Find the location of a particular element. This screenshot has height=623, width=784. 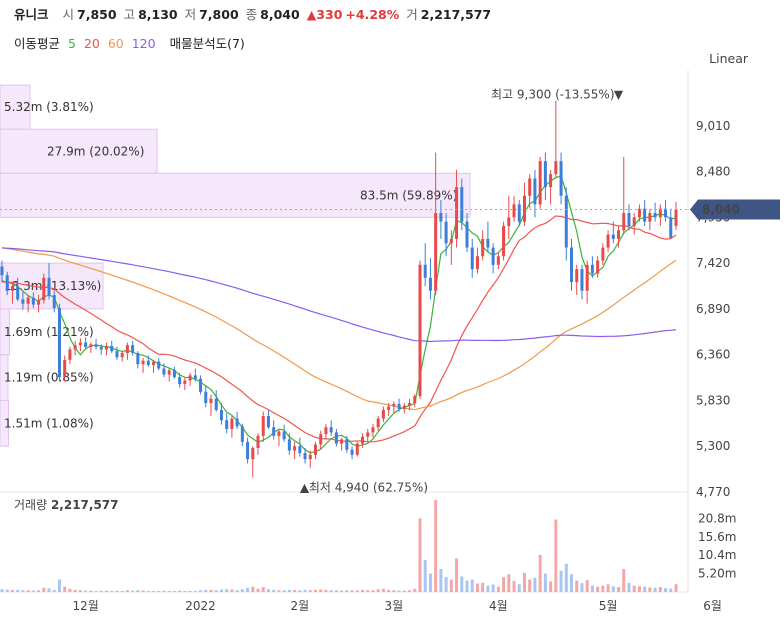

ma-5: 5 is located at coordinates (72, 43).